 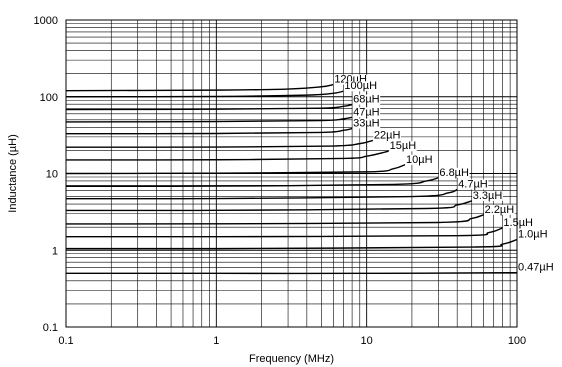 I want to click on series-label: 22µH, so click(x=387, y=135).